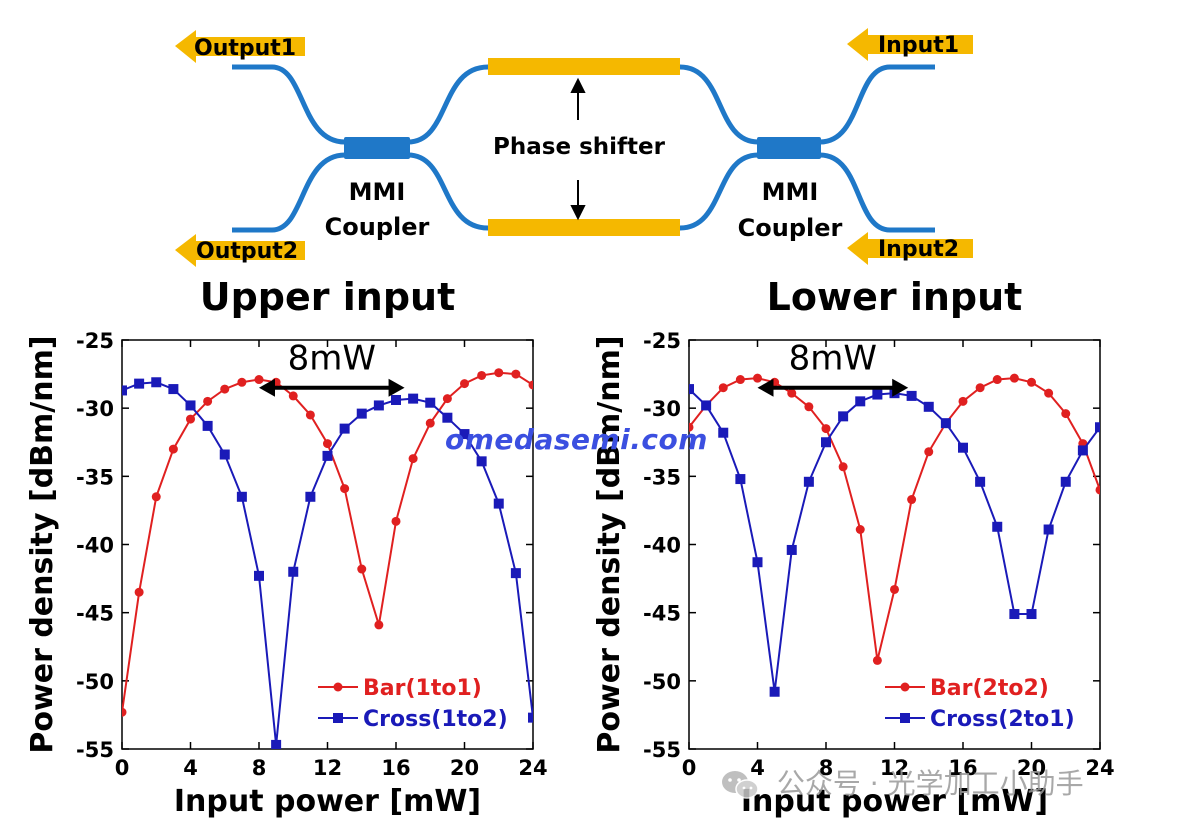 This screenshot has height=833, width=1182. What do you see at coordinates (377, 148) in the screenshot?
I see `left-mmi-block` at bounding box center [377, 148].